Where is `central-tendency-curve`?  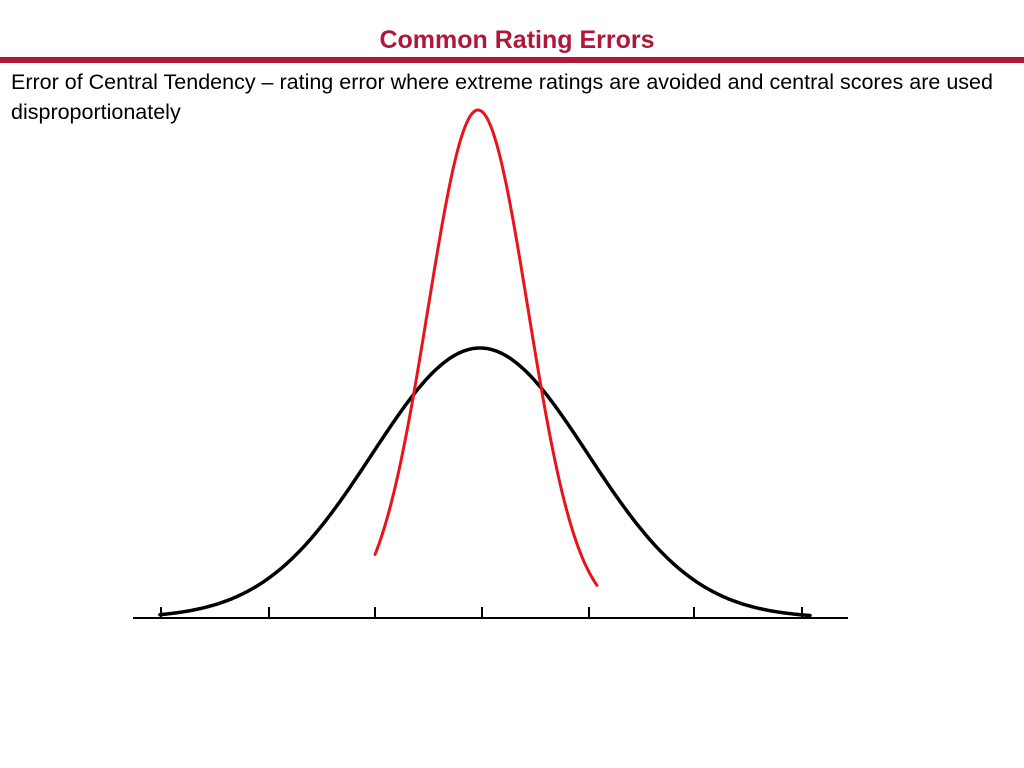
central-tendency-curve is located at coordinates (486, 347).